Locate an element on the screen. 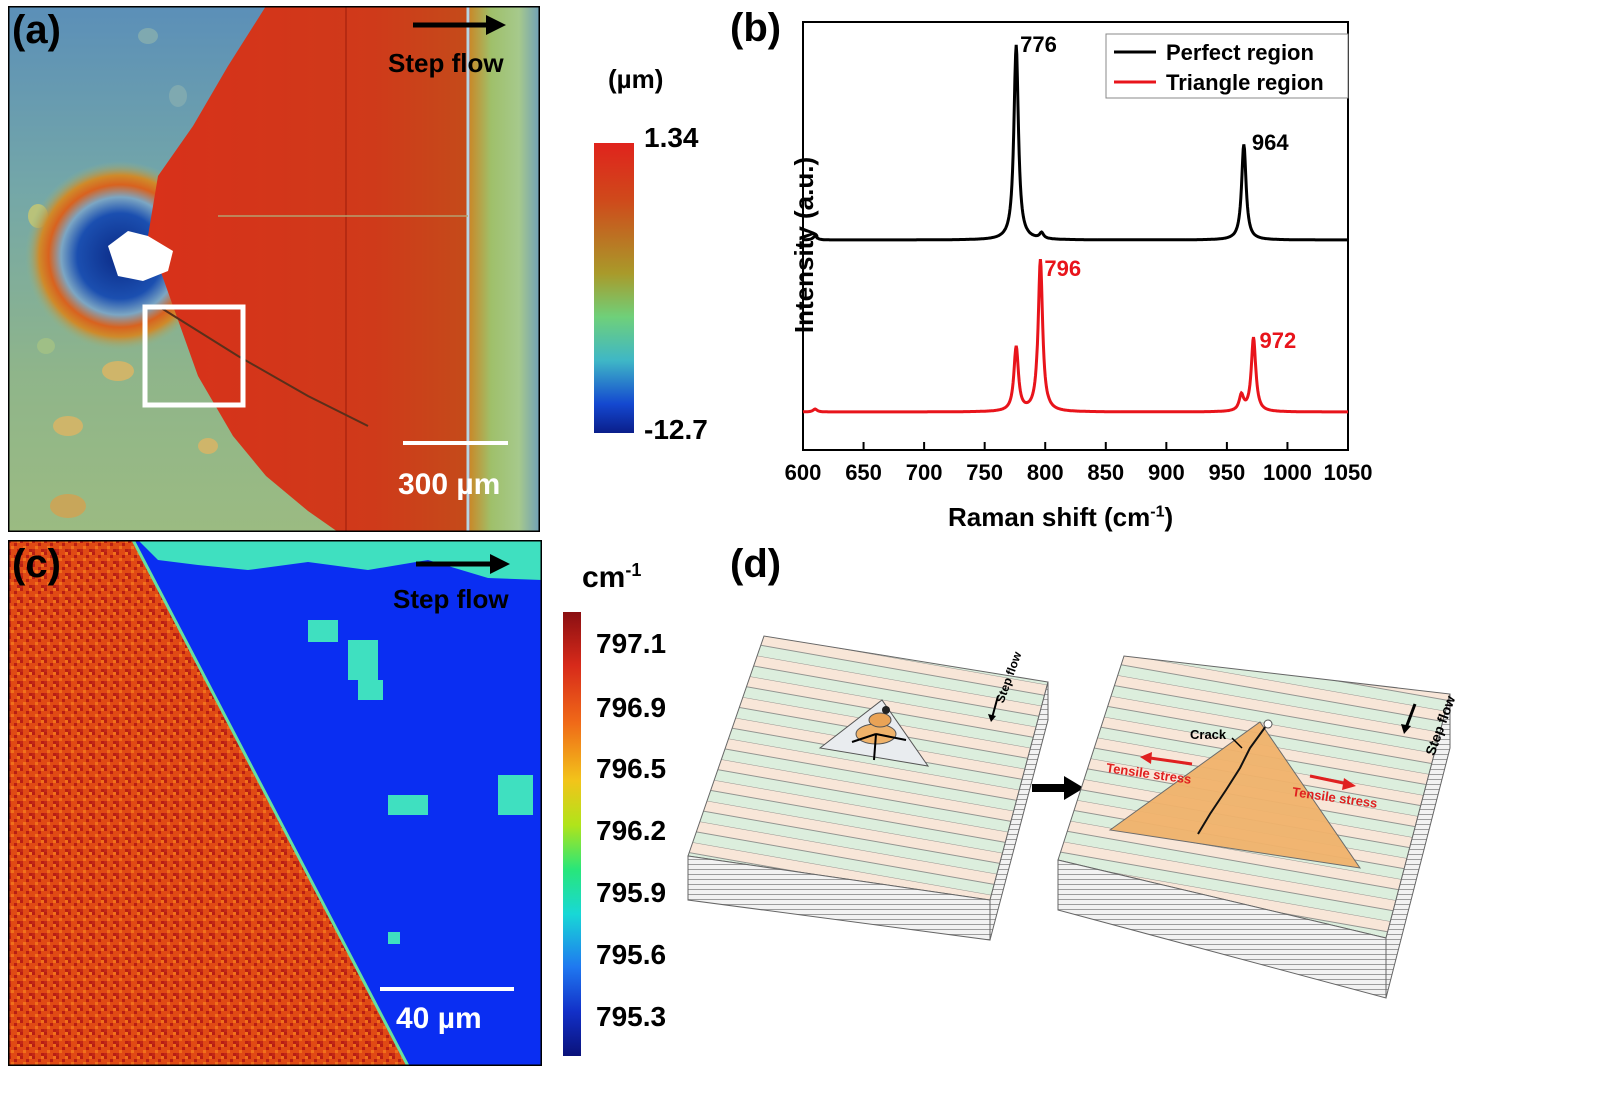 The image size is (1600, 1096). peak-label: 776 is located at coordinates (1038, 44).